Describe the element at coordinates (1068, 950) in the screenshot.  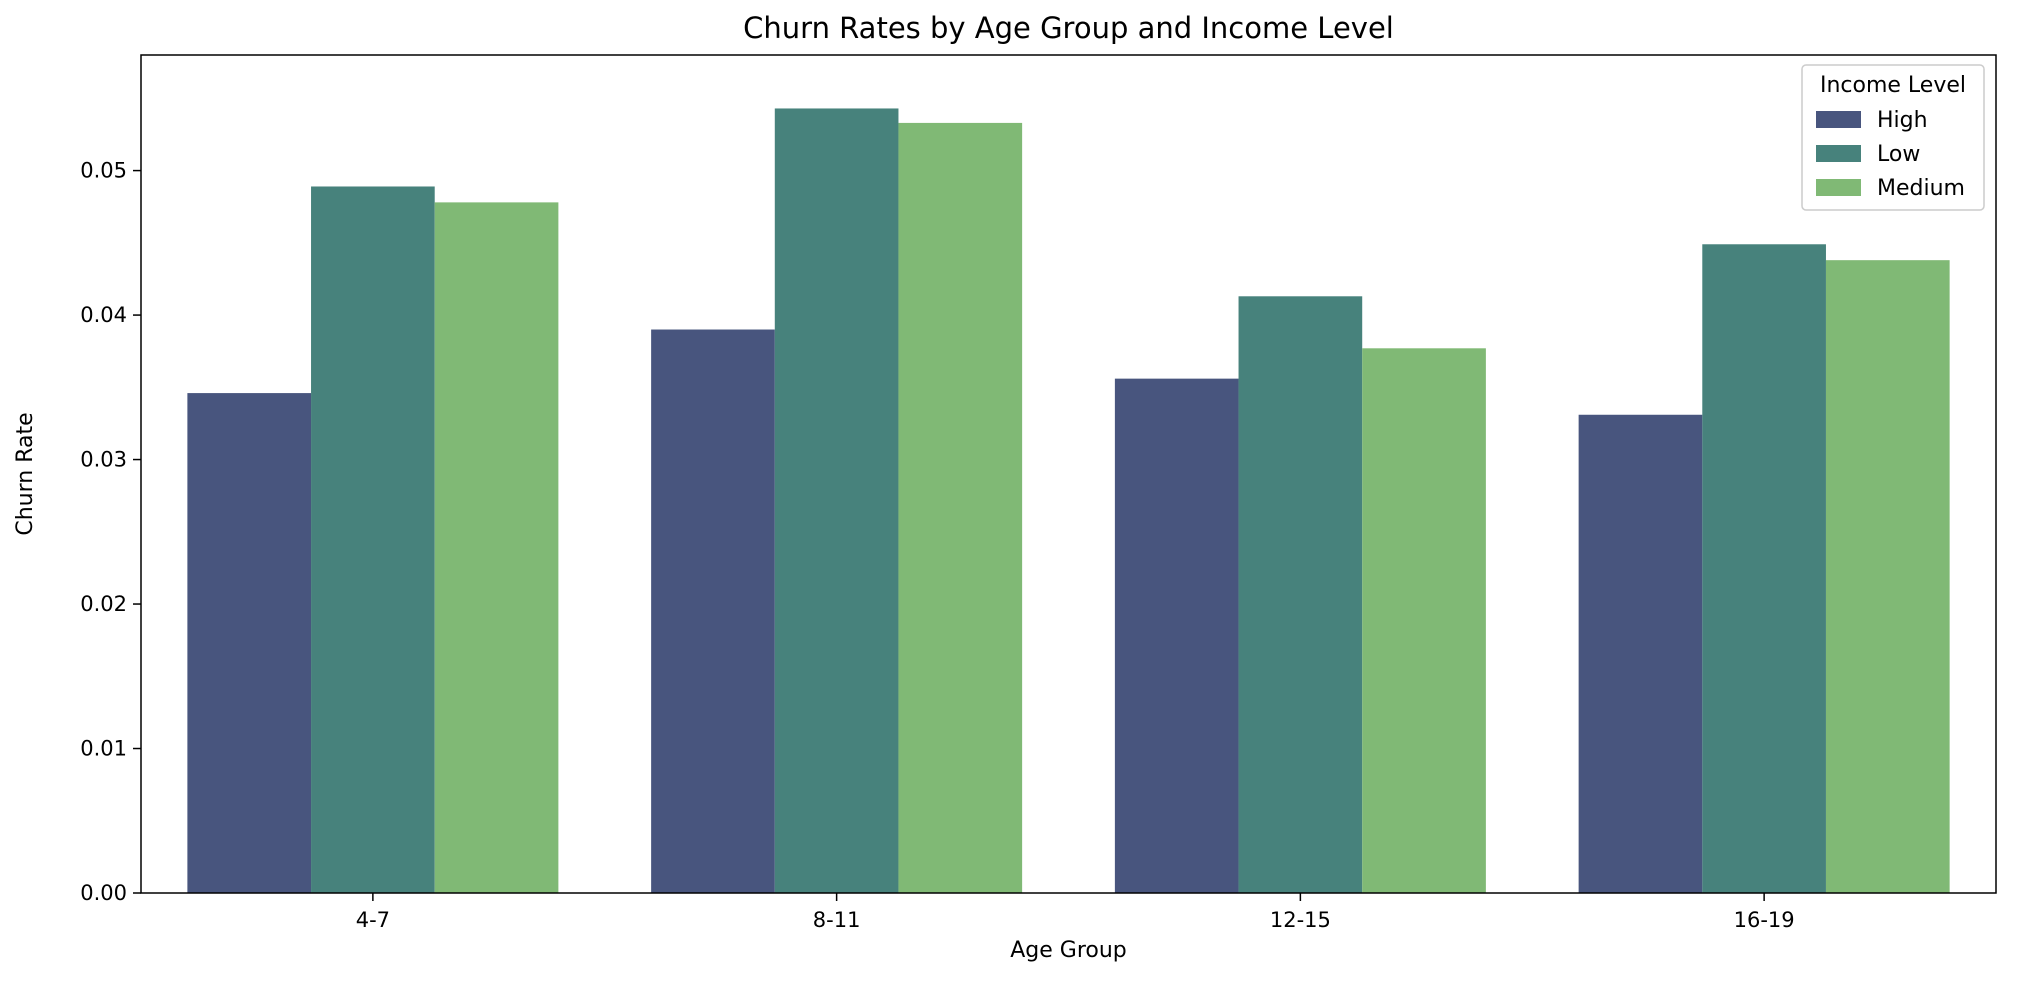
I see `x-axis-label: Age Group` at that location.